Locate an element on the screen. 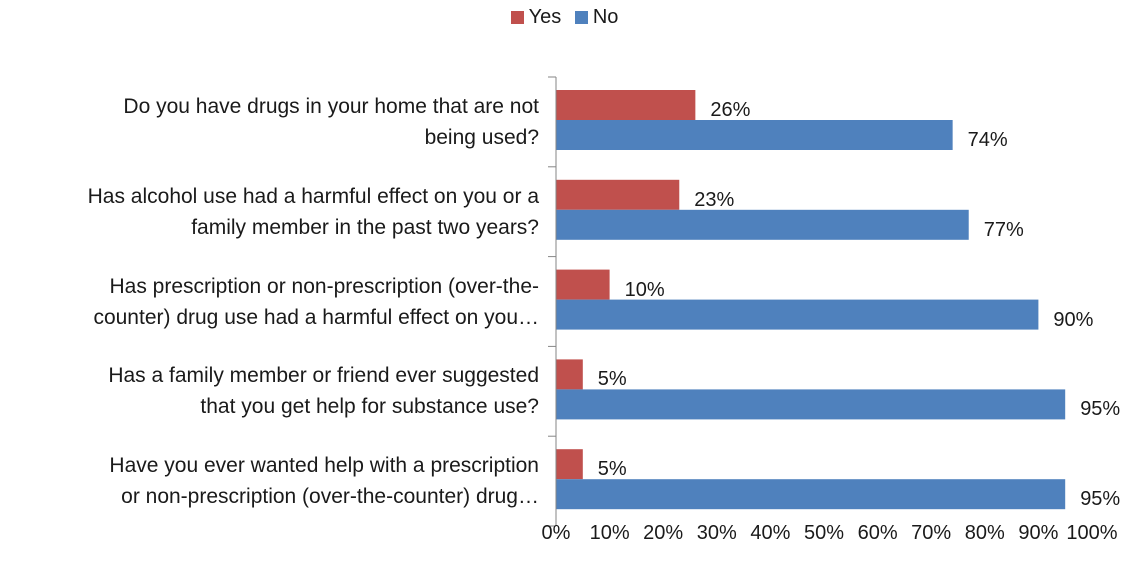  data-label-no-1: 74% is located at coordinates (987, 140).